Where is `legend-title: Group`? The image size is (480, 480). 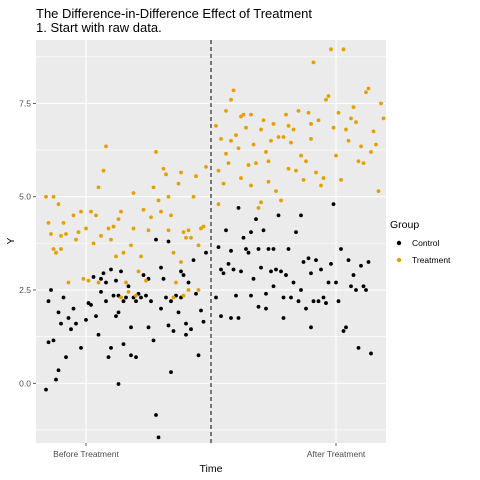
legend-title: Group is located at coordinates (404, 225).